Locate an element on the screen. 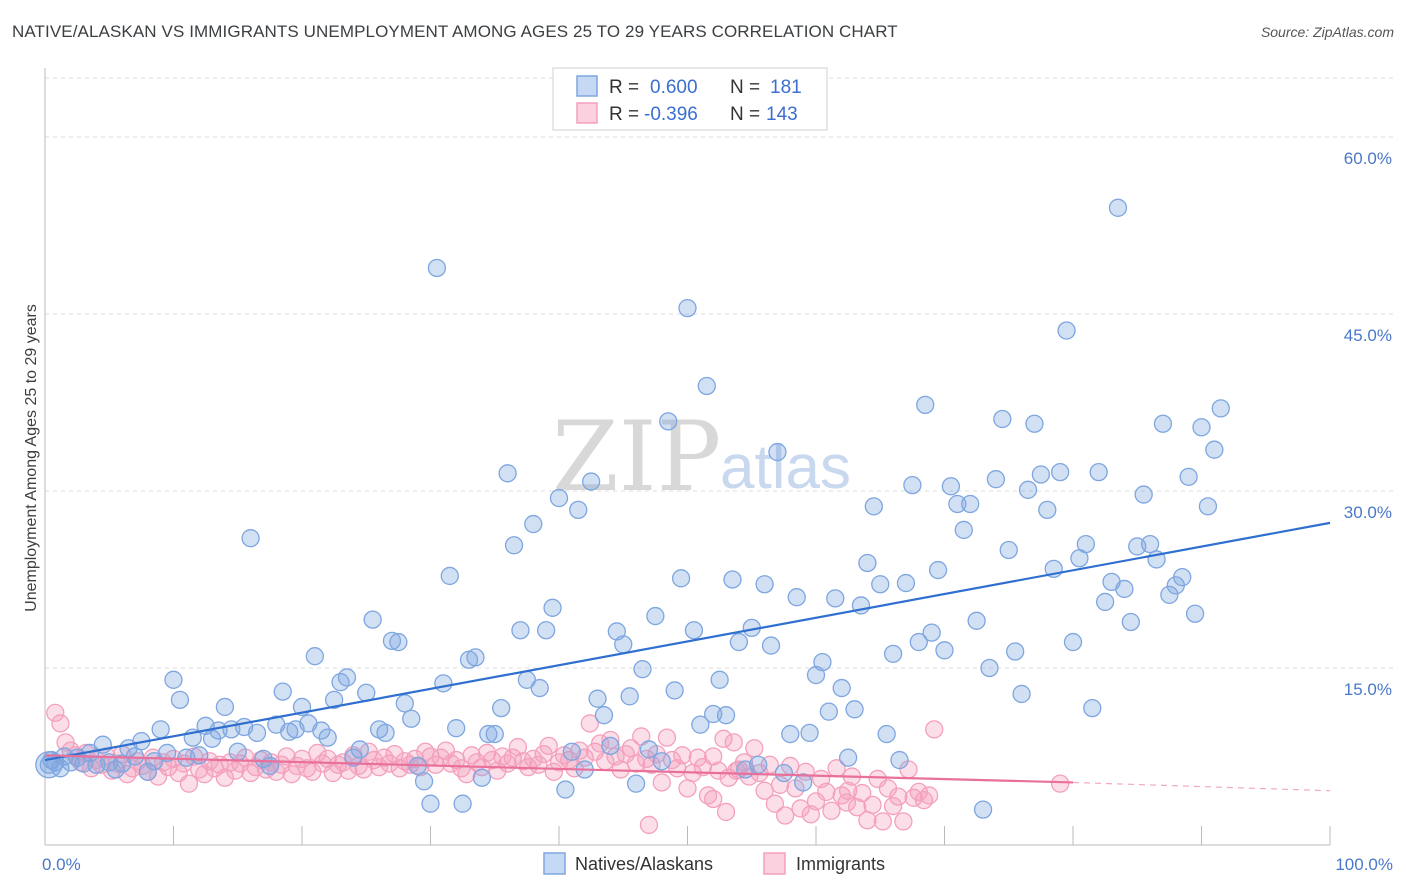 This screenshot has height=892, width=1406. watermark-atlas-text: atlas is located at coordinates (785, 467).